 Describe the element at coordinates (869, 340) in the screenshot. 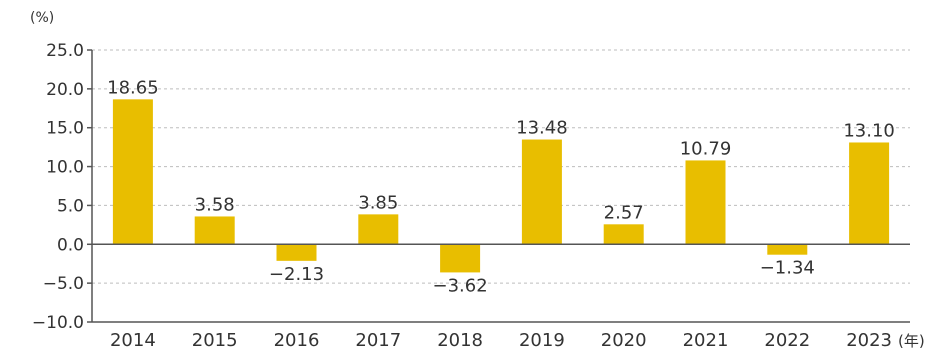

I see `x-tick-label: 2023` at that location.